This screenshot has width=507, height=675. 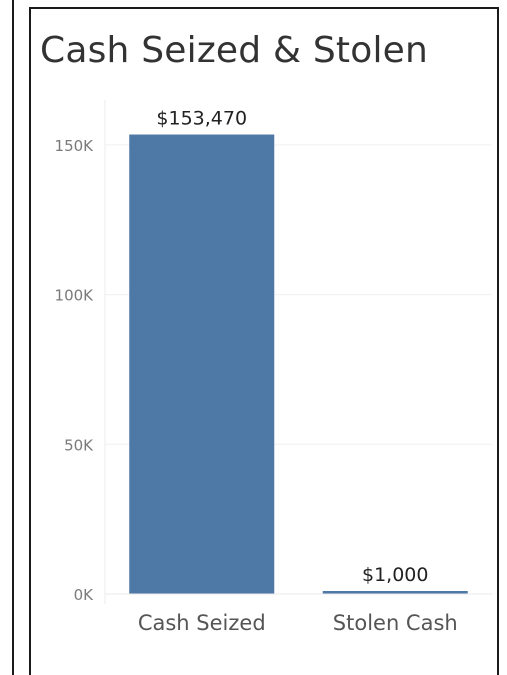 What do you see at coordinates (75, 296) in the screenshot?
I see `y-tick-label: 100K` at bounding box center [75, 296].